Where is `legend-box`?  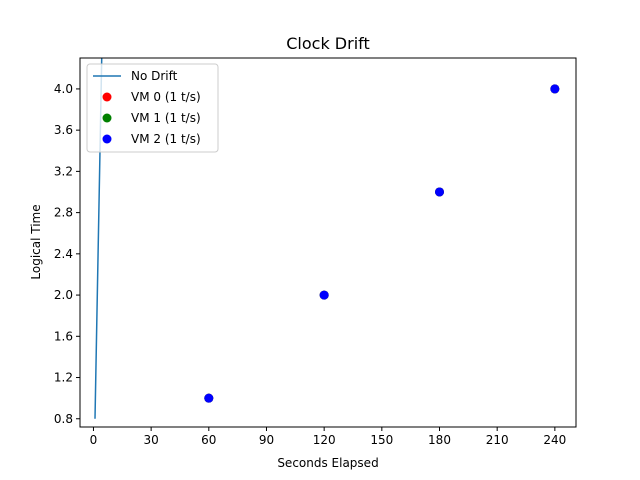 legend-box is located at coordinates (152, 108).